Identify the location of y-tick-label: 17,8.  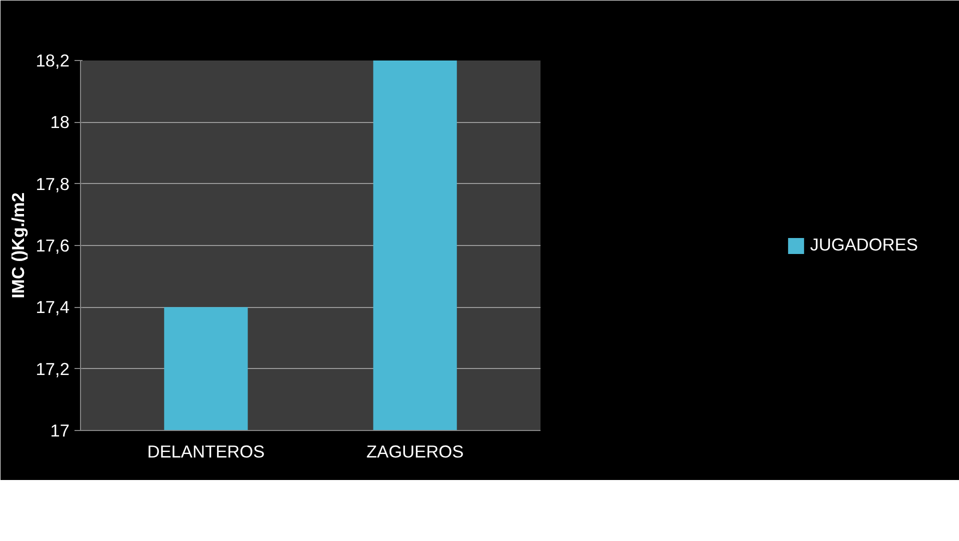
(53, 184).